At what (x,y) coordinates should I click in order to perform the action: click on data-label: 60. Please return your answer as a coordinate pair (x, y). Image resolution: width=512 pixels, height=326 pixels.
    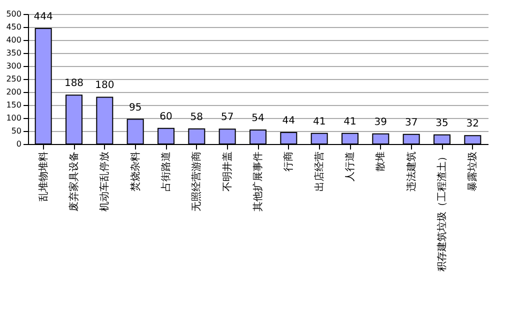
    Looking at the image, I should click on (166, 116).